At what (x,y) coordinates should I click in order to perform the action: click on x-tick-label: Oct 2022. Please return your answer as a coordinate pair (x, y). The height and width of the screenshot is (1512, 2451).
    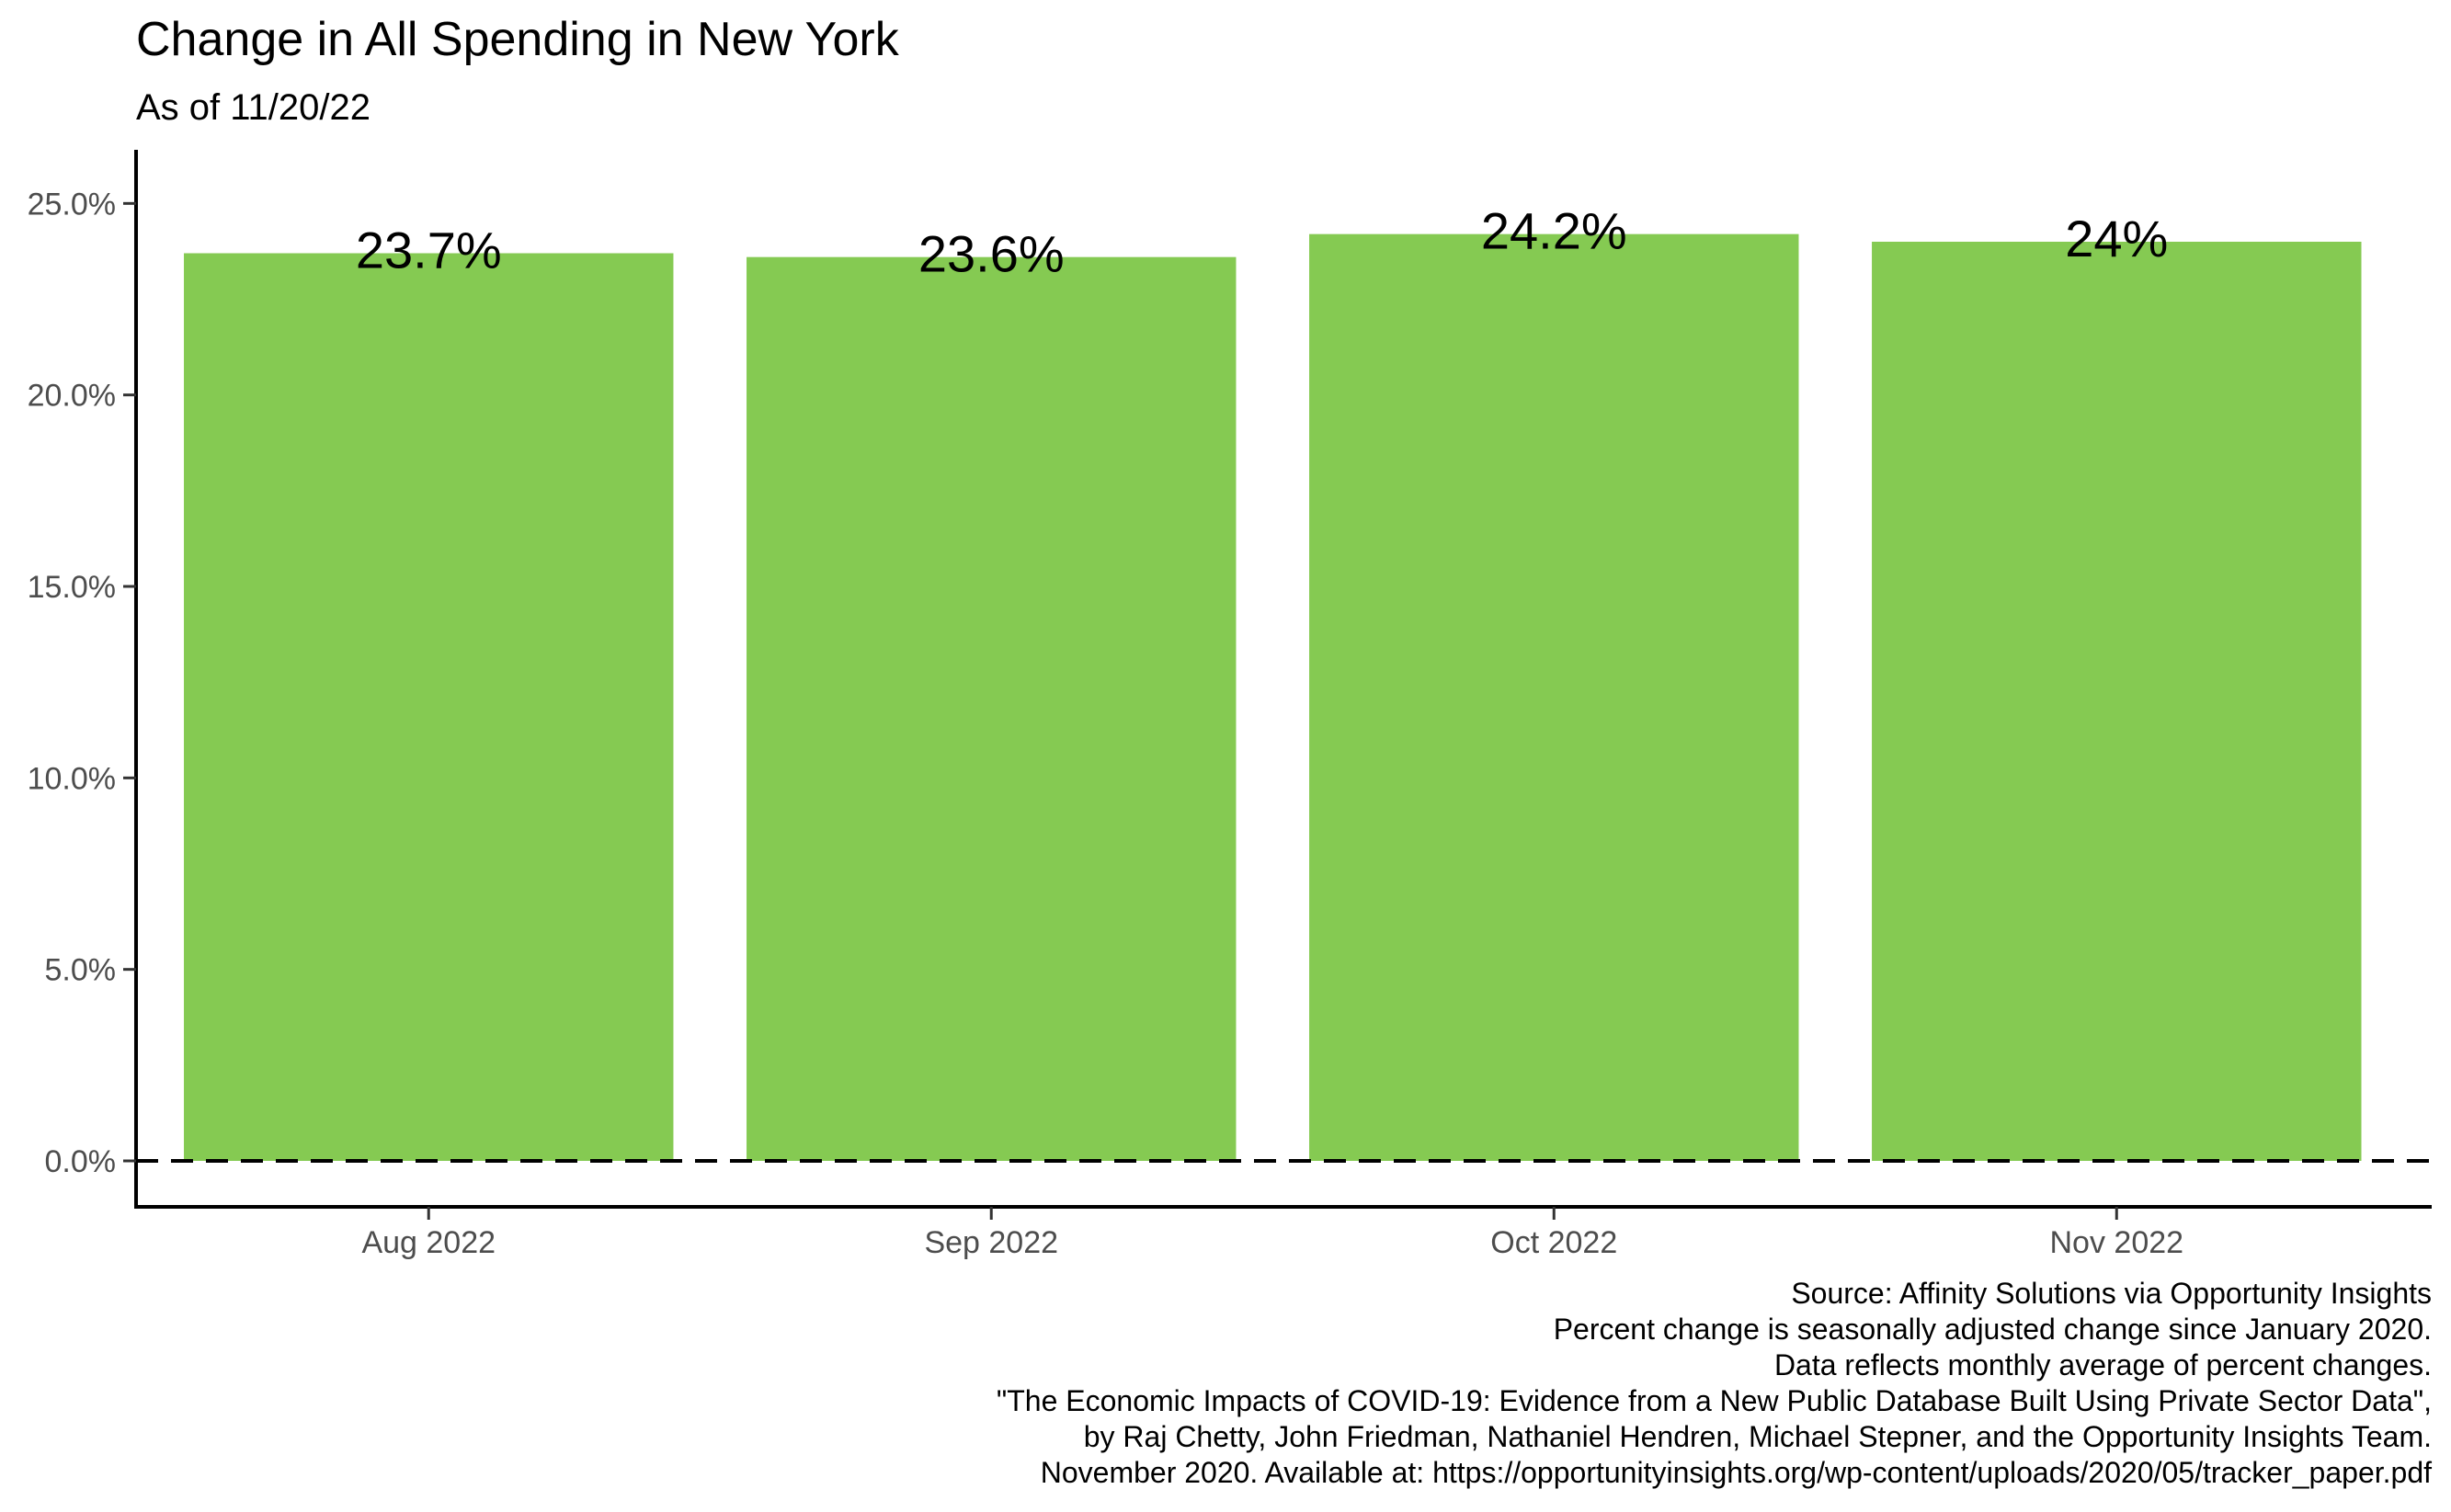
    Looking at the image, I should click on (1553, 1242).